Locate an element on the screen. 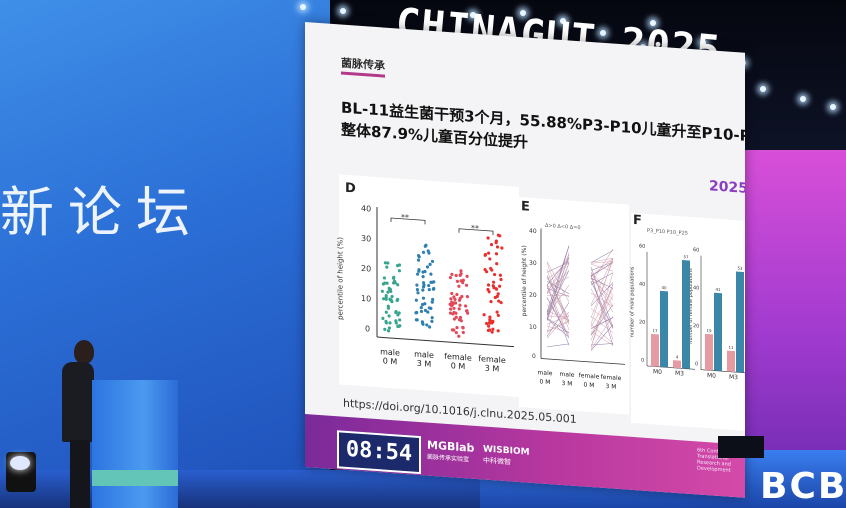 This screenshot has width=846, height=508. panel-e-xaxis is located at coordinates (583, 361).